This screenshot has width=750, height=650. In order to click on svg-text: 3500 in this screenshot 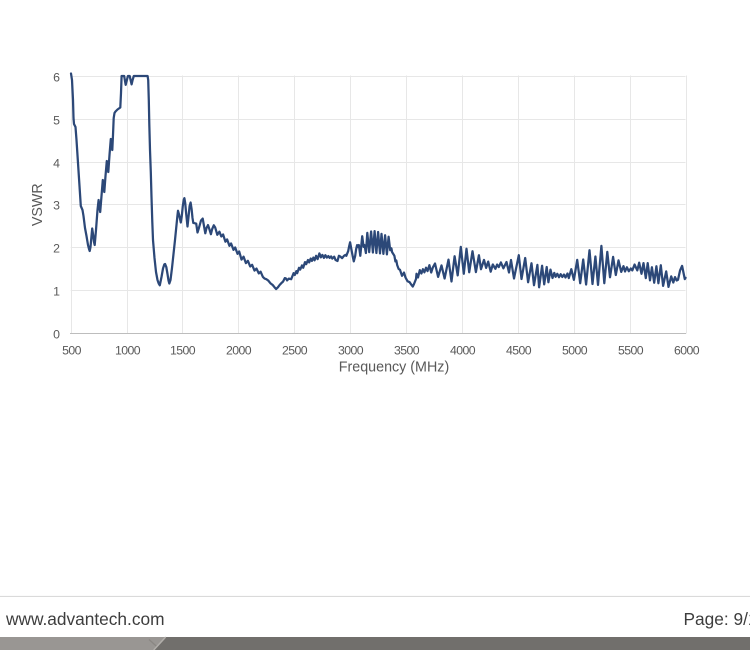, I will do `click(407, 350)`.